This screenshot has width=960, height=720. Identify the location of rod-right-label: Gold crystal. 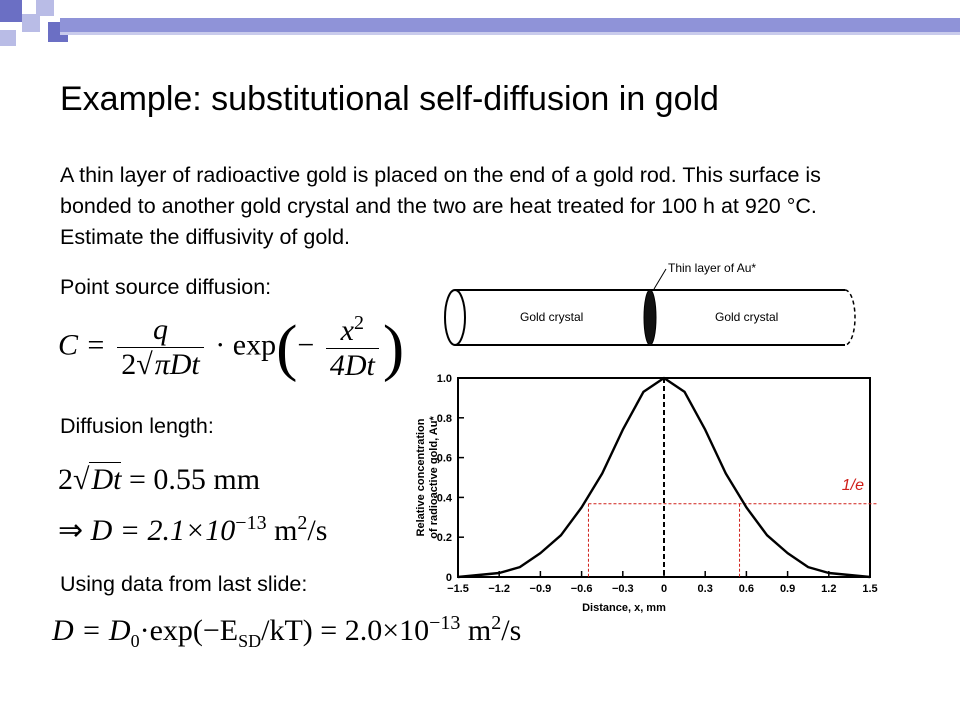
(746, 317).